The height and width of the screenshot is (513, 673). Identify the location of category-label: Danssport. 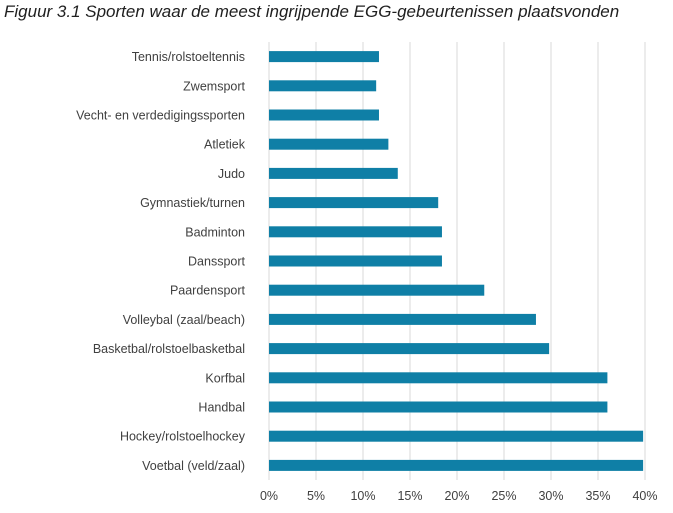
(216, 262).